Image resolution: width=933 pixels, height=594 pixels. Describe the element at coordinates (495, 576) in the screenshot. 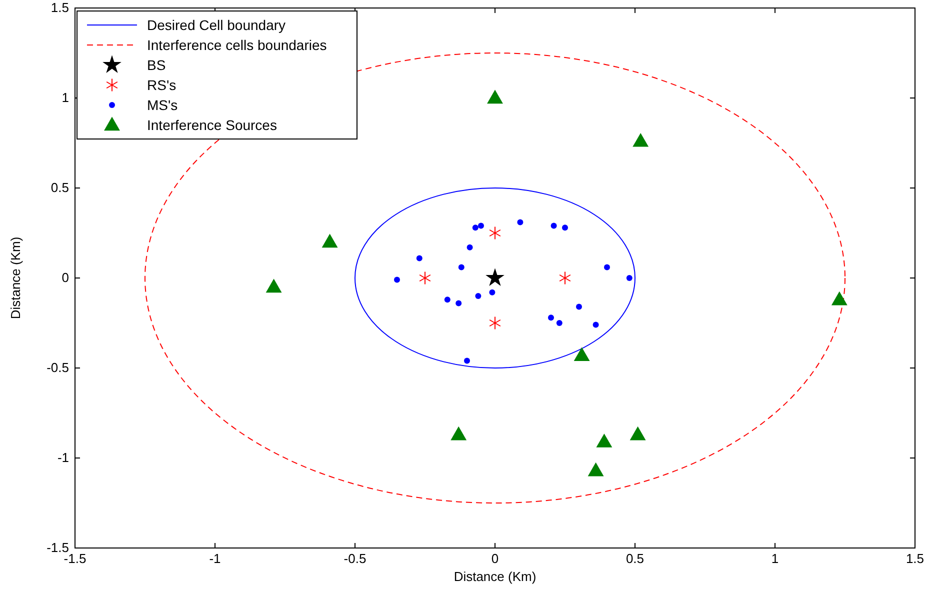

I see `x-axis-title: Distance (Km)` at that location.